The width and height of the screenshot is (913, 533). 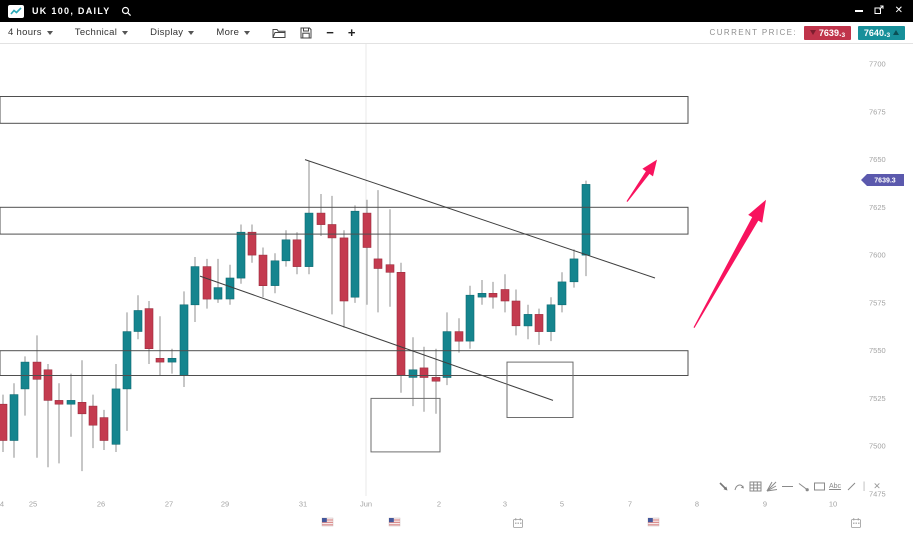 I want to click on more-dropdown: More, so click(x=233, y=32).